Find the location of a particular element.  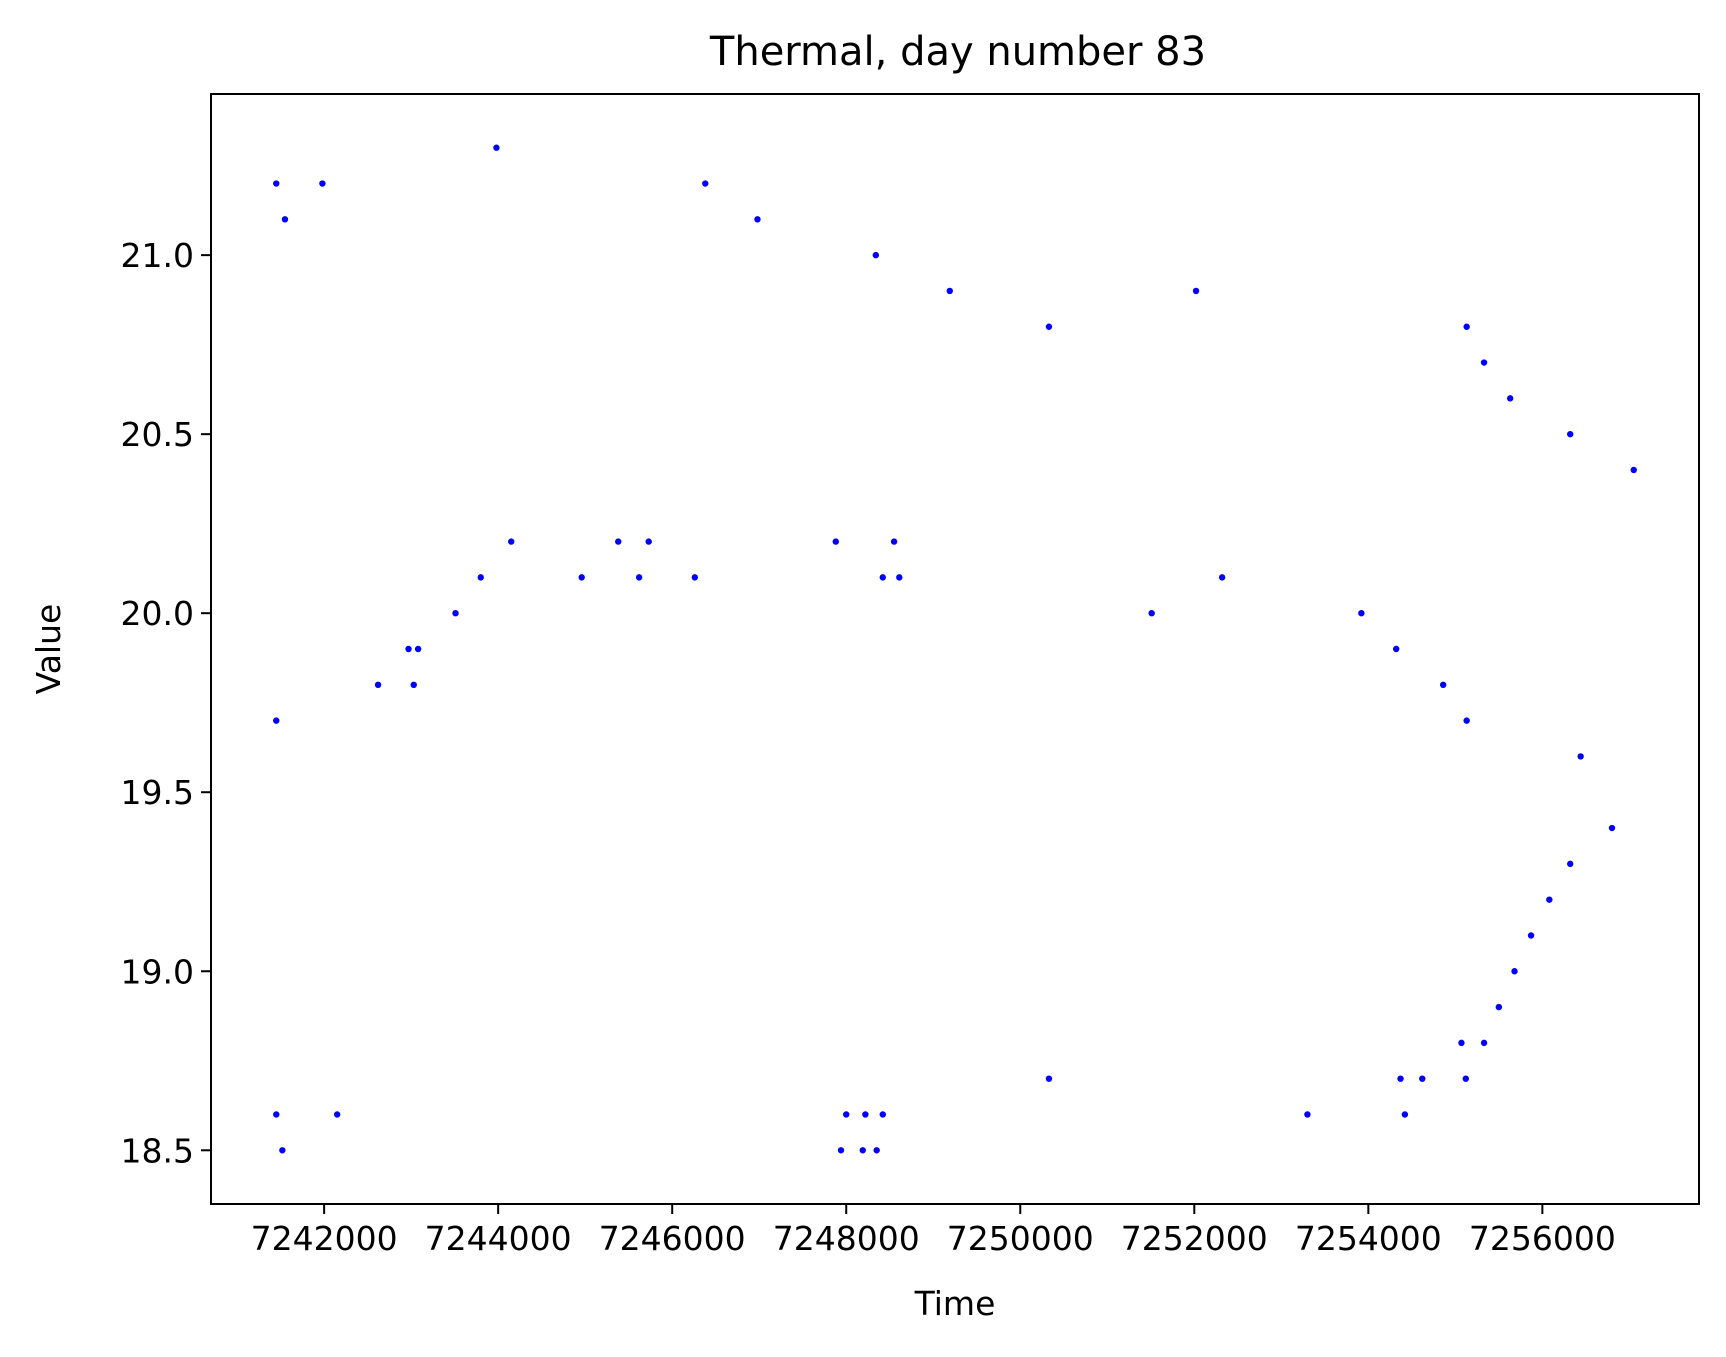

y-tick-label: 21.0 is located at coordinates (157, 255).